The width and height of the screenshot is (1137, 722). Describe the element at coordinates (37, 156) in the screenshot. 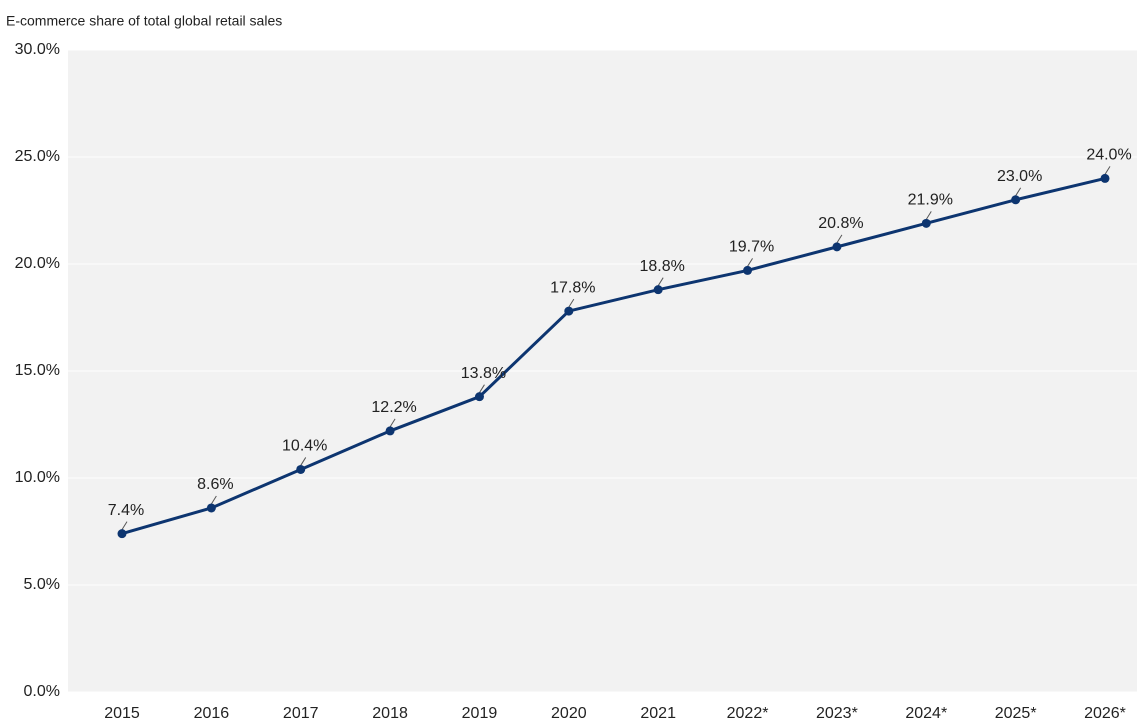

I see `y-tick-label: 25.0%` at that location.